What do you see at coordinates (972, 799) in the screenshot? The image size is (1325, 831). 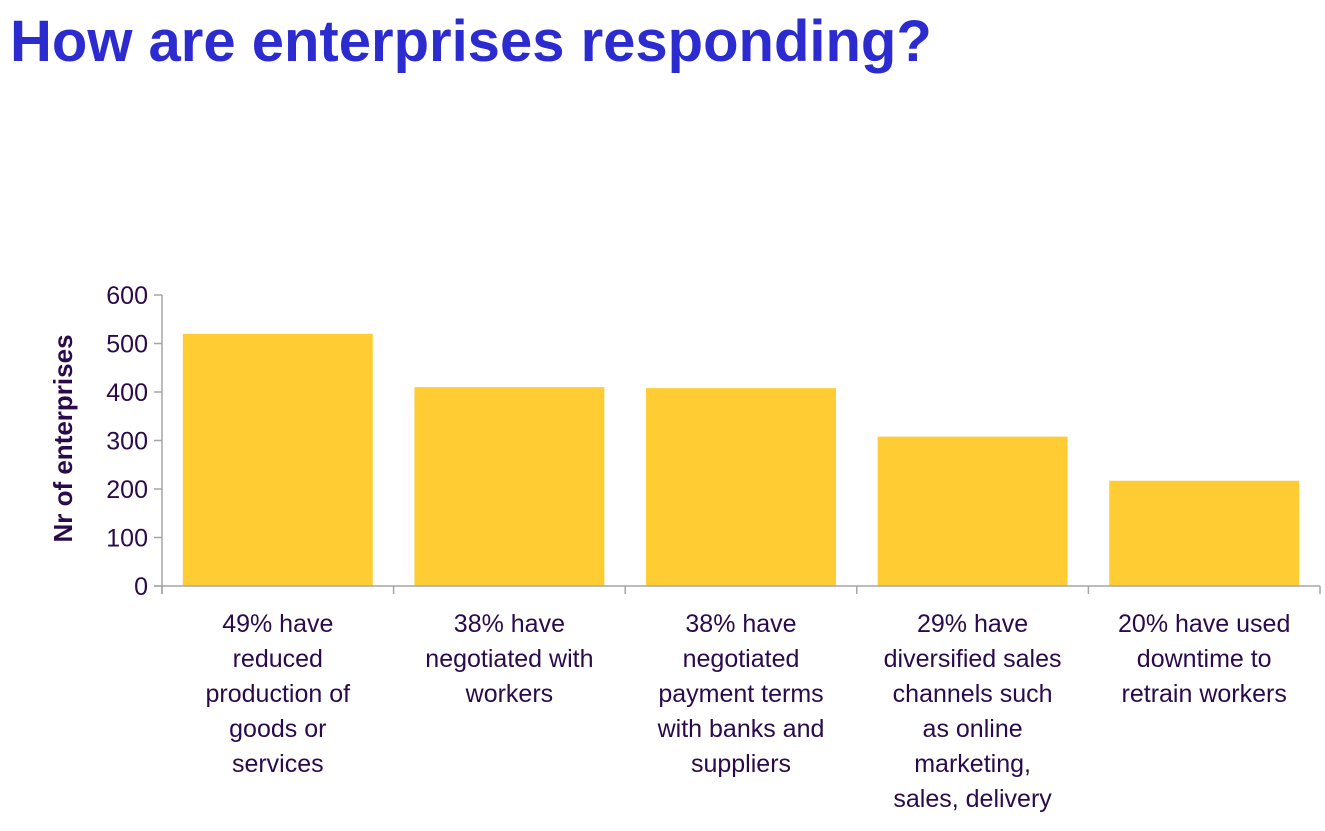 I see `category-label-line: sales, delivery` at bounding box center [972, 799].